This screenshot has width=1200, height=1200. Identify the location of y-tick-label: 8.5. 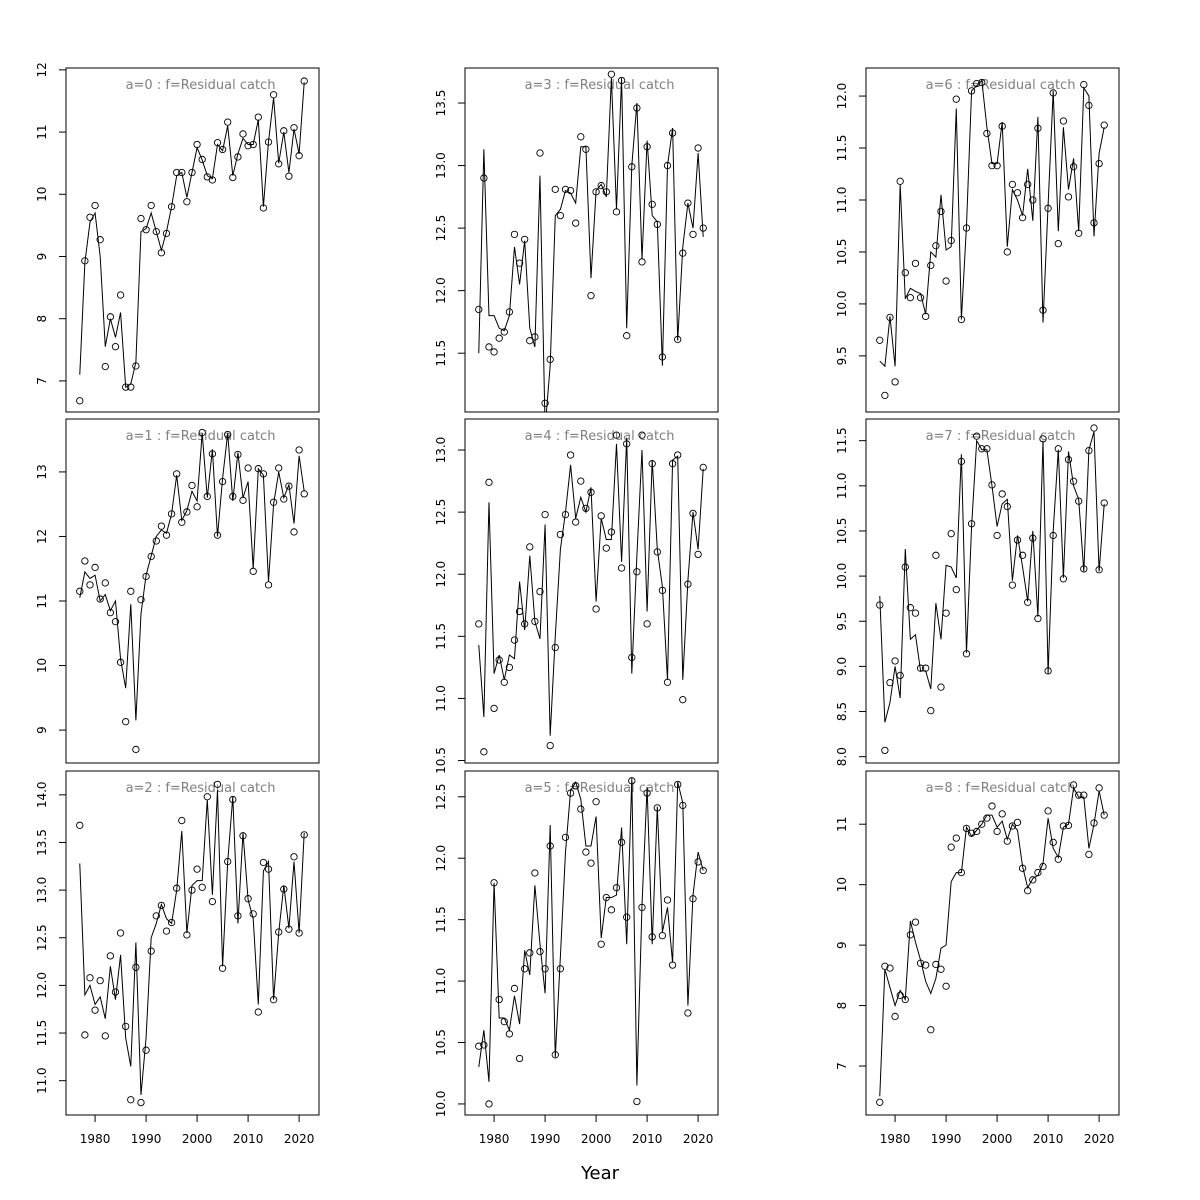
(842, 711).